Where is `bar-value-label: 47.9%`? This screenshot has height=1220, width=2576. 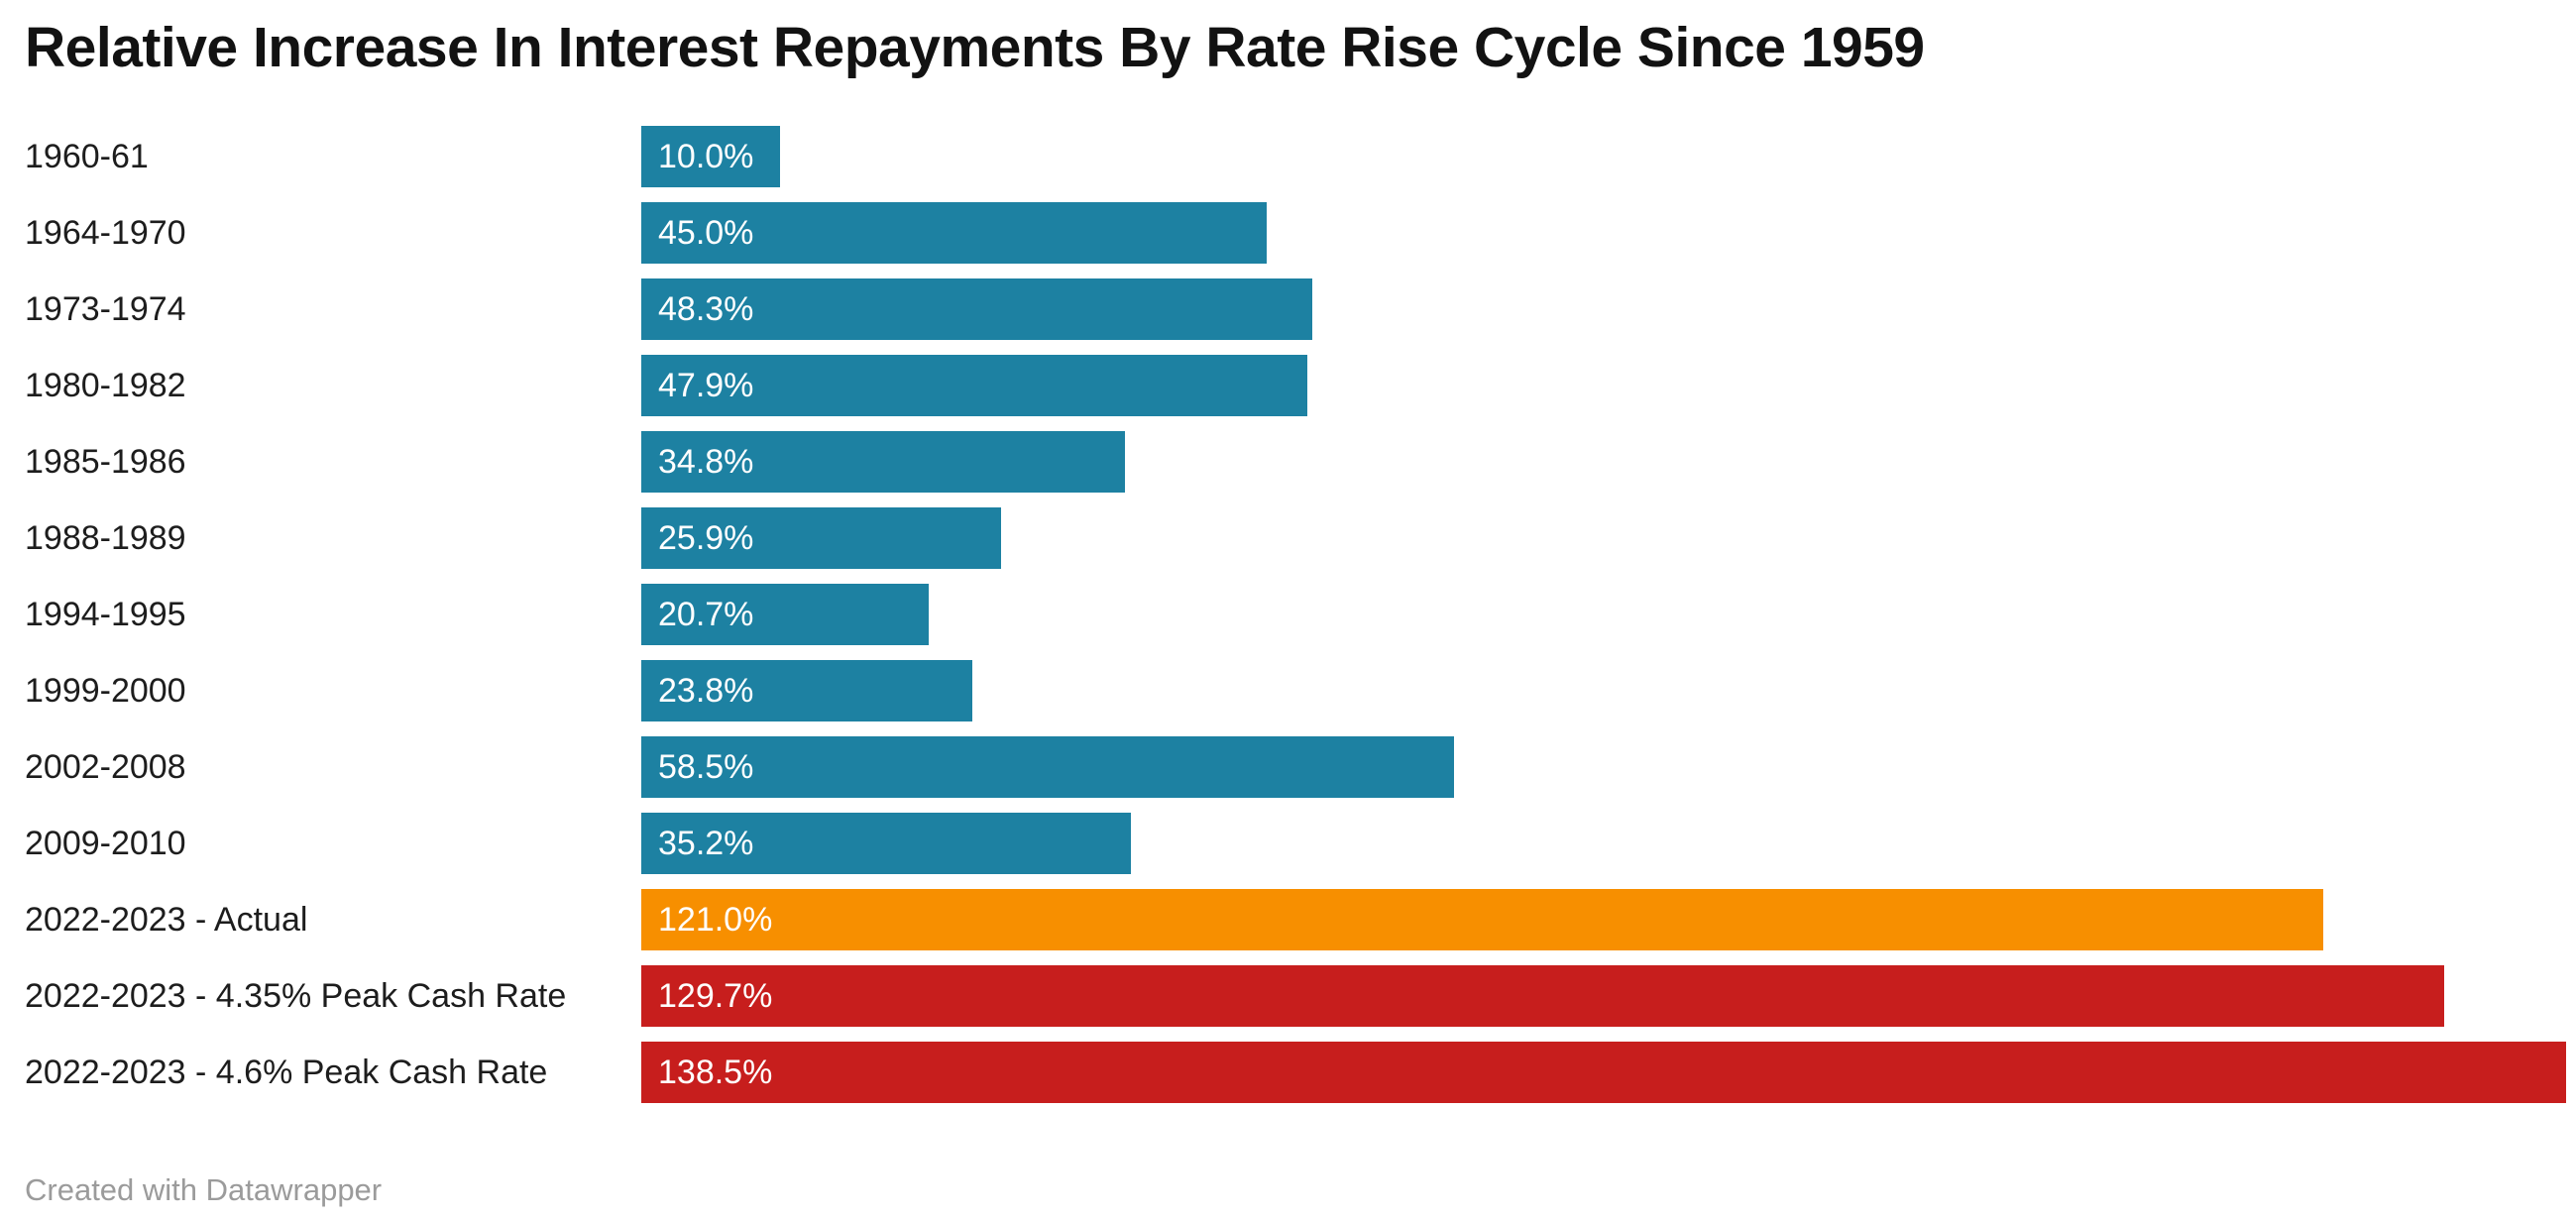
bar-value-label: 47.9% is located at coordinates (706, 385).